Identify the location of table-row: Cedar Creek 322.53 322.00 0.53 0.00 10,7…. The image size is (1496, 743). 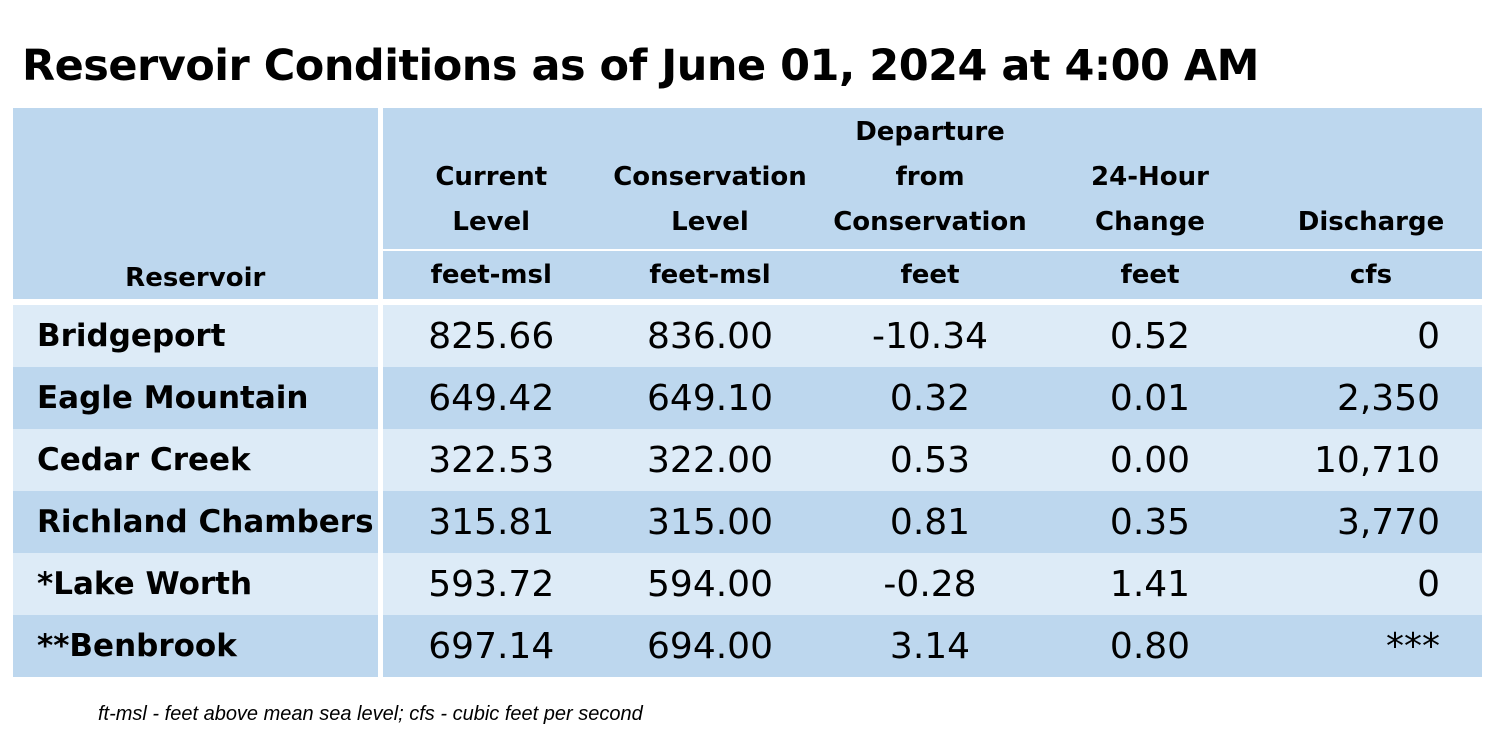
(747, 460).